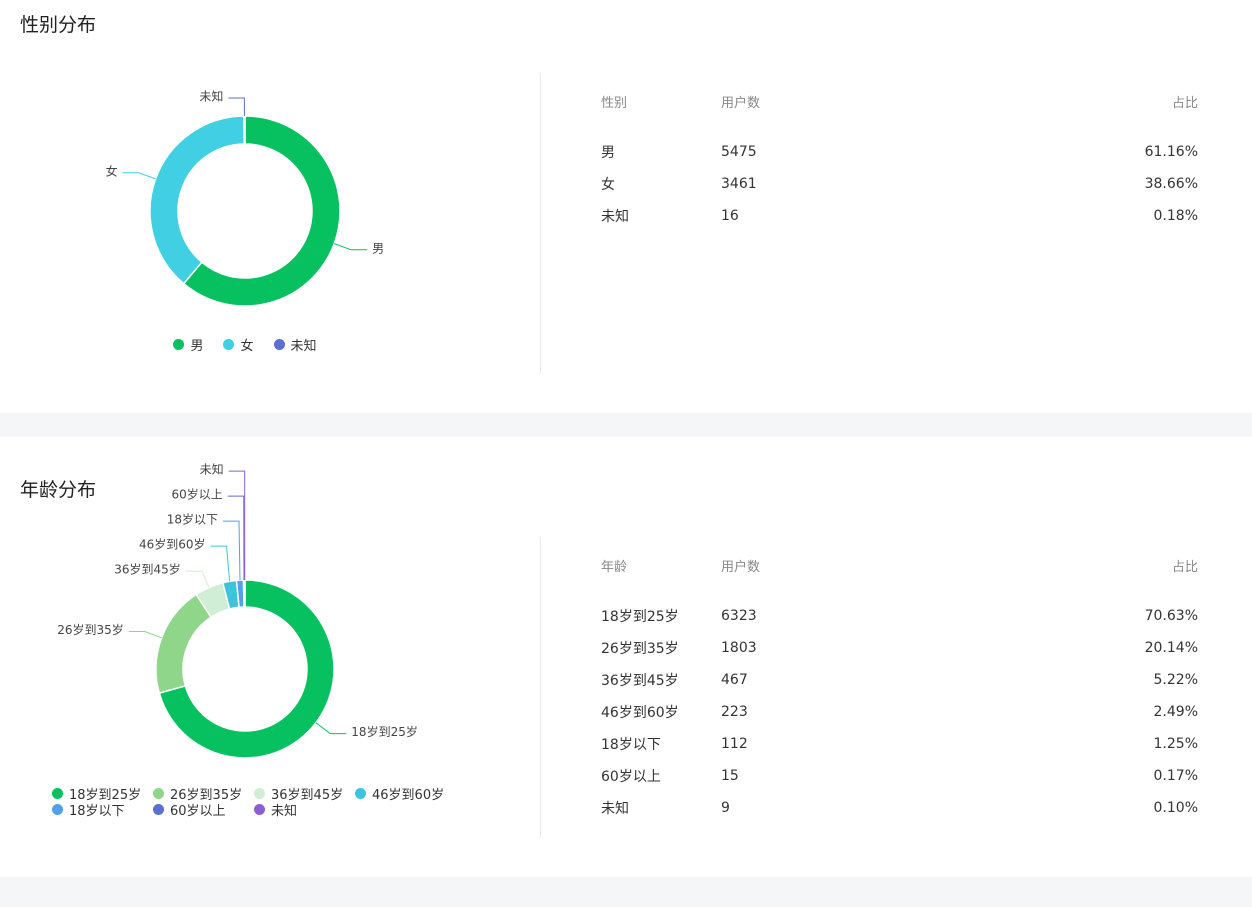 The image size is (1252, 907). I want to click on table-cell: 60岁以上, so click(631, 777).